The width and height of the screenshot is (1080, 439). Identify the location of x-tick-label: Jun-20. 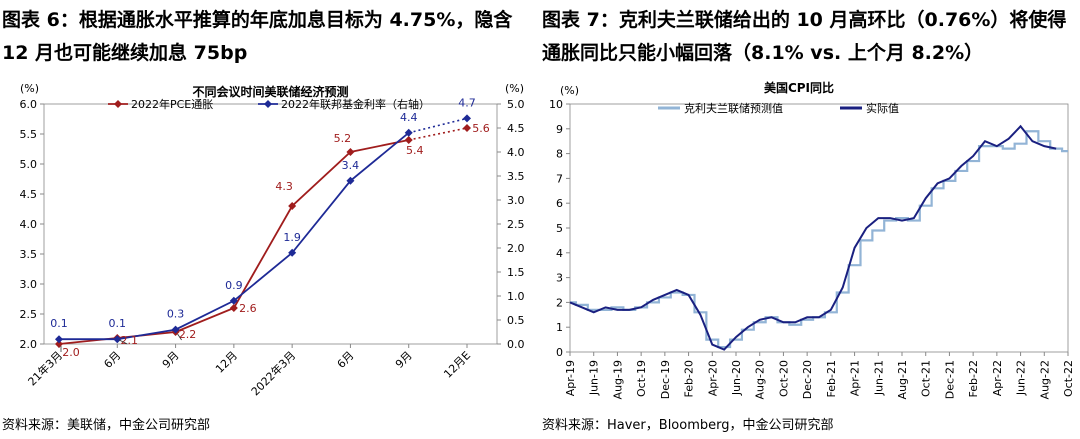
(736, 378).